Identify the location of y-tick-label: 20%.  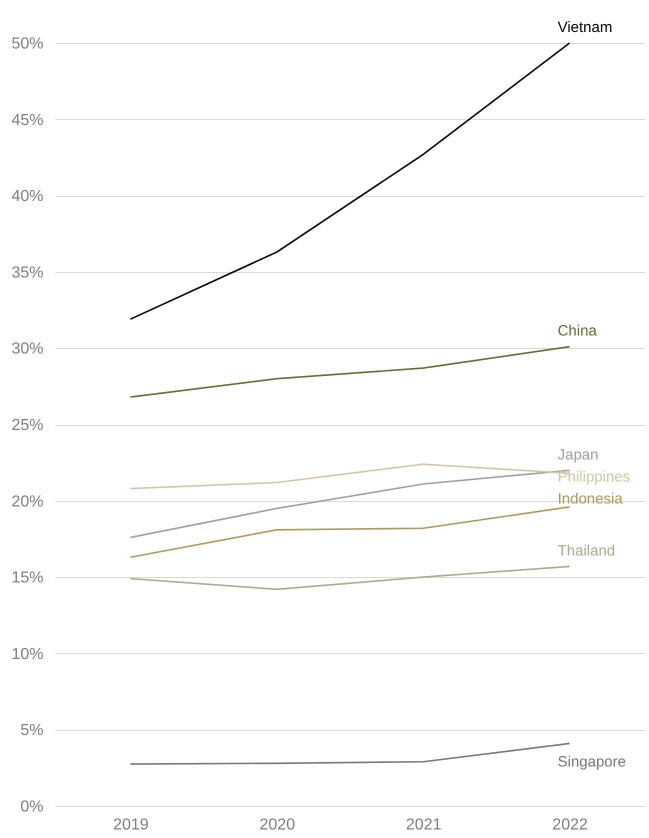
(27, 501).